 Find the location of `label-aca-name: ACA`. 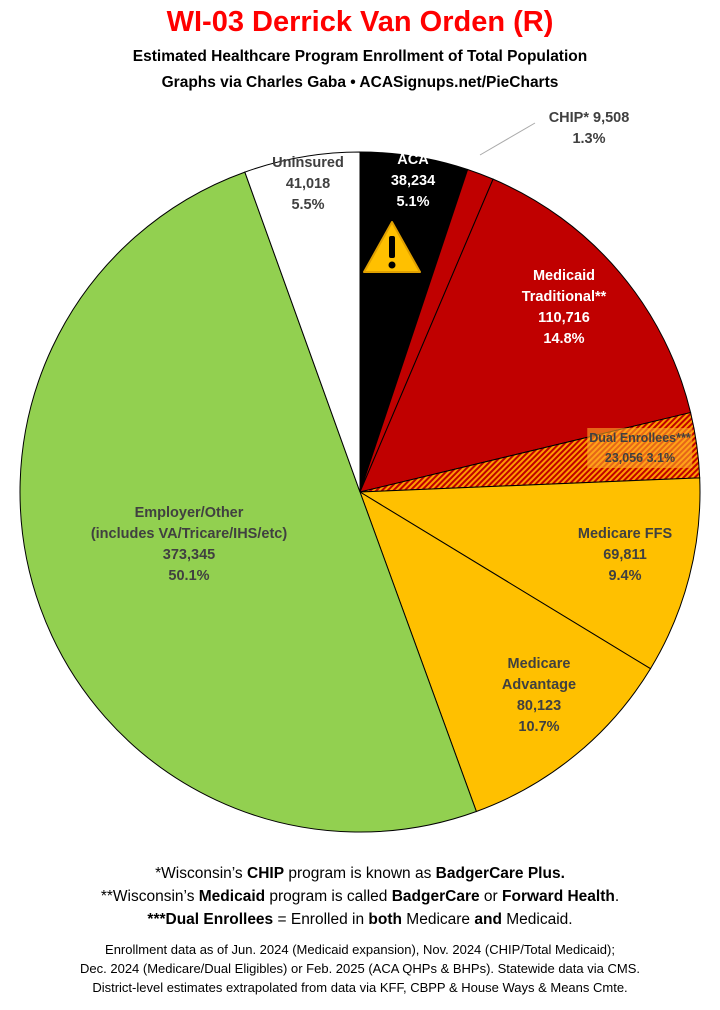

label-aca-name: ACA is located at coordinates (413, 160).